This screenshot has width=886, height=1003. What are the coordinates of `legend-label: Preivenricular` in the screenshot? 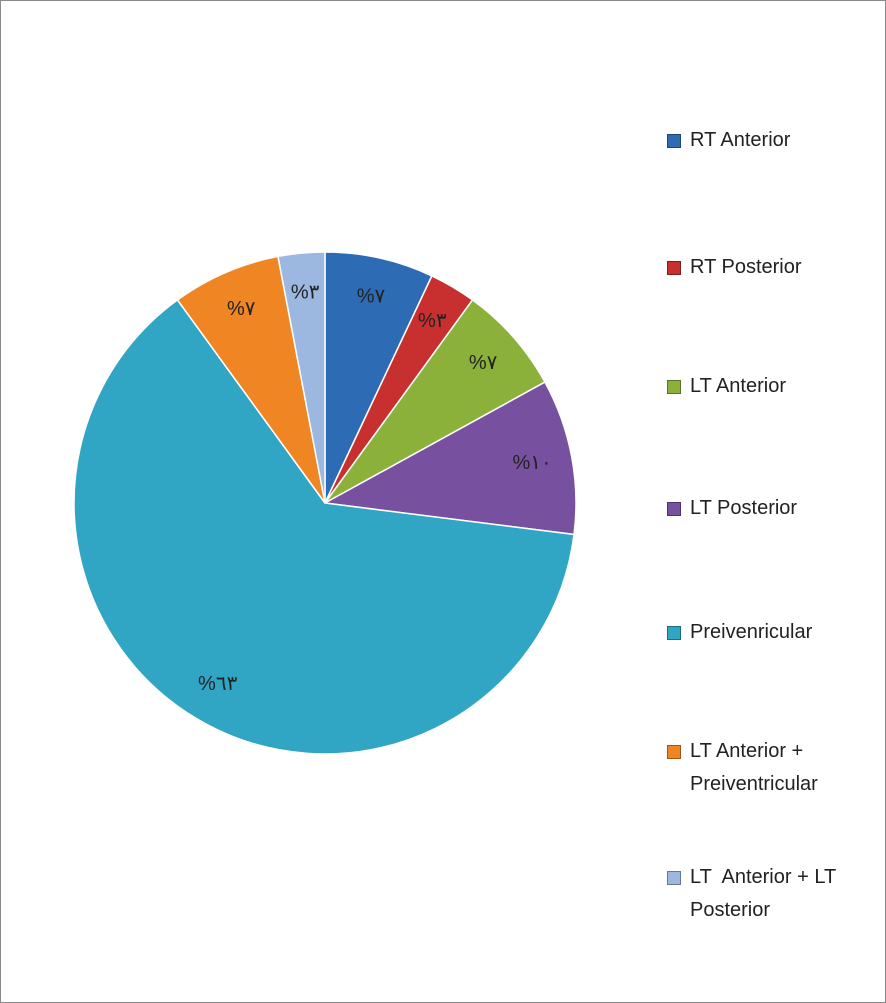 It's located at (751, 632).